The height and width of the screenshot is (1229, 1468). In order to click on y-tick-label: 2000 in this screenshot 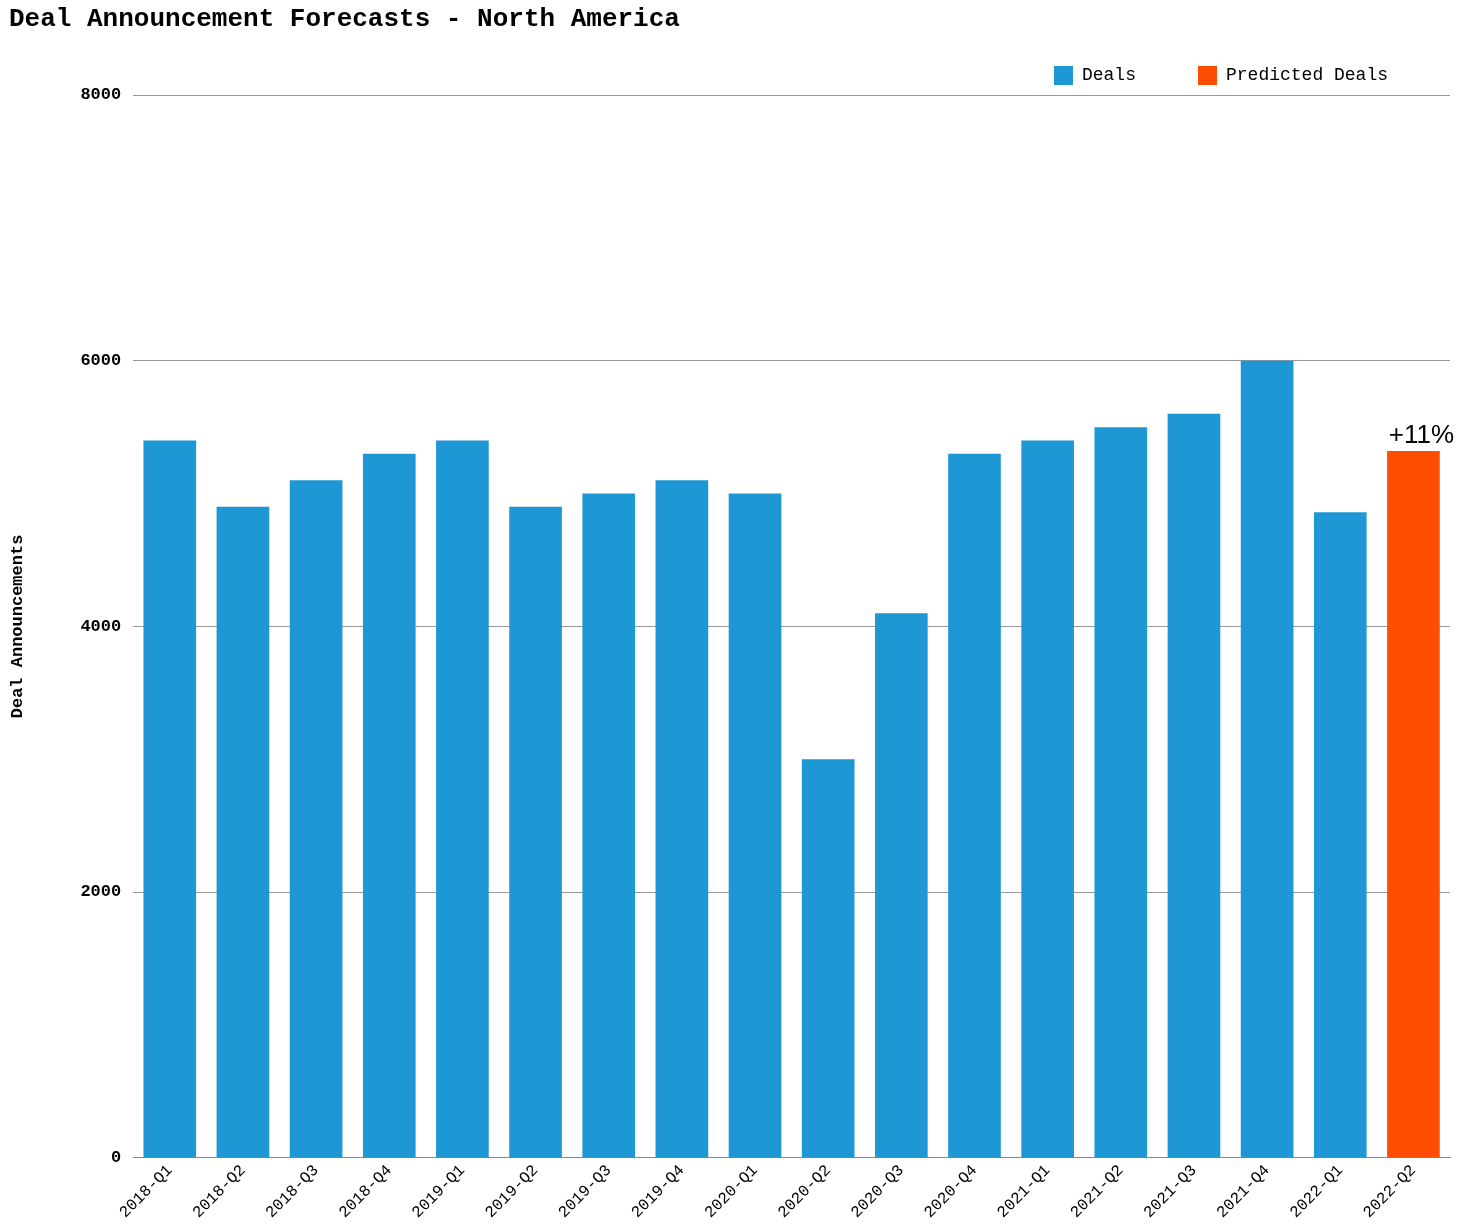, I will do `click(101, 892)`.